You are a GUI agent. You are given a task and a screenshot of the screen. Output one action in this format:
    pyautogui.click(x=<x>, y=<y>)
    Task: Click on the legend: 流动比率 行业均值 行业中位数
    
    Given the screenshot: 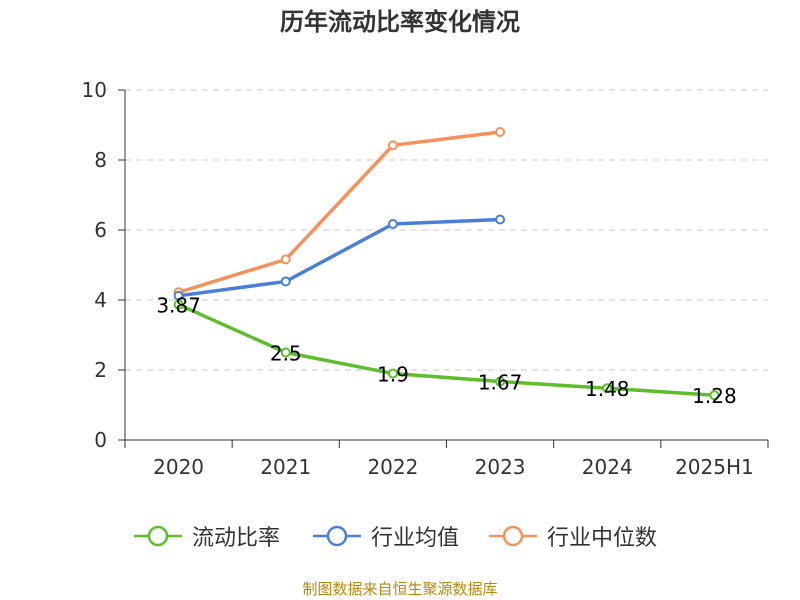 What is the action you would take?
    pyautogui.click(x=400, y=536)
    